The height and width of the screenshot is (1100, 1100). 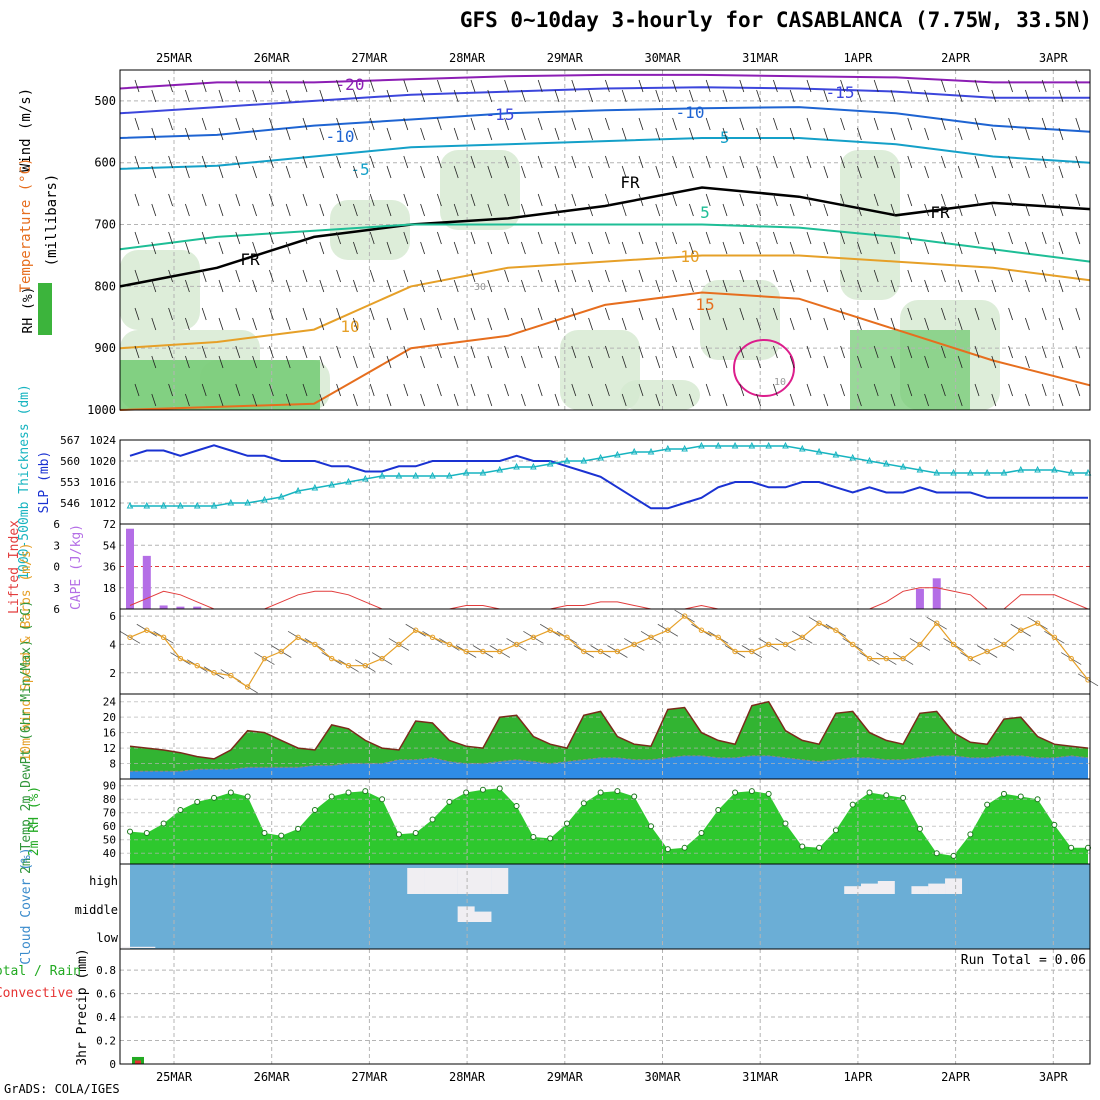 I want to click on cape-tick-label: 72, so click(x=109, y=524).